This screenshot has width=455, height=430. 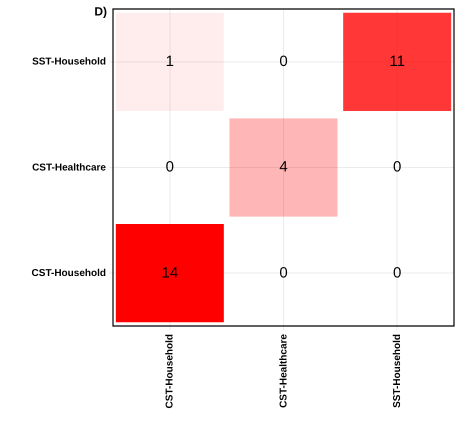 What do you see at coordinates (69, 168) in the screenshot?
I see `y-tick-label: CST-Healthcare` at bounding box center [69, 168].